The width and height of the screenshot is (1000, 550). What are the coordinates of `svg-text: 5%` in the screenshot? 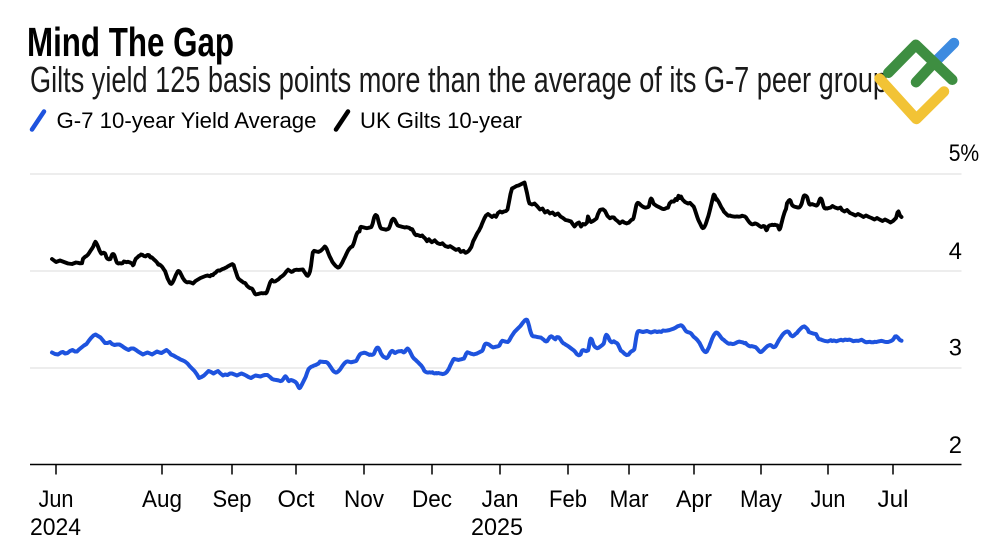 It's located at (964, 153).